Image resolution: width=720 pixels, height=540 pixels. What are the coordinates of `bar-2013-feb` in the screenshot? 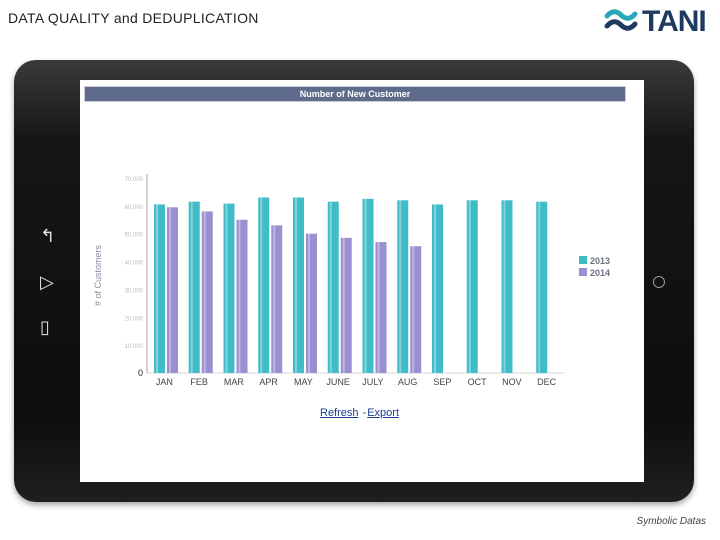 It's located at (194, 287).